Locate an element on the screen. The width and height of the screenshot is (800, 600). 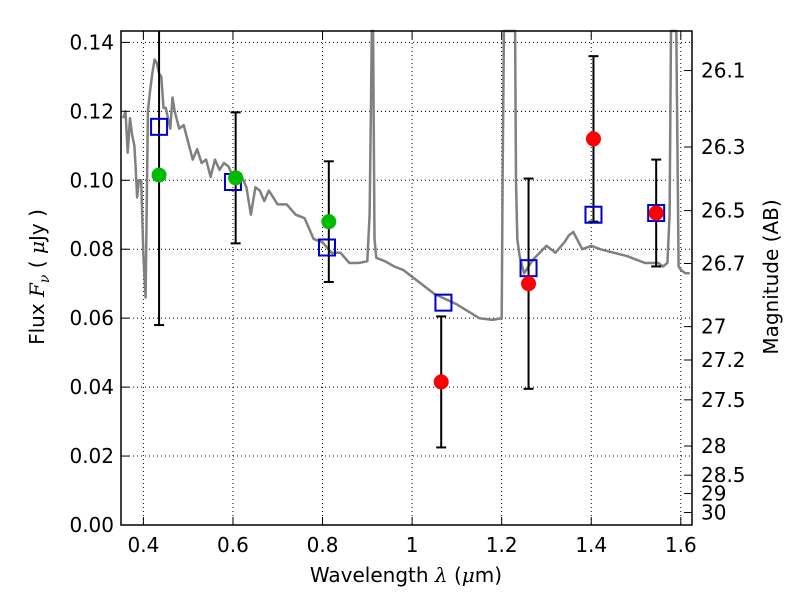
y-tick-label: 0.00 is located at coordinates (91, 525).